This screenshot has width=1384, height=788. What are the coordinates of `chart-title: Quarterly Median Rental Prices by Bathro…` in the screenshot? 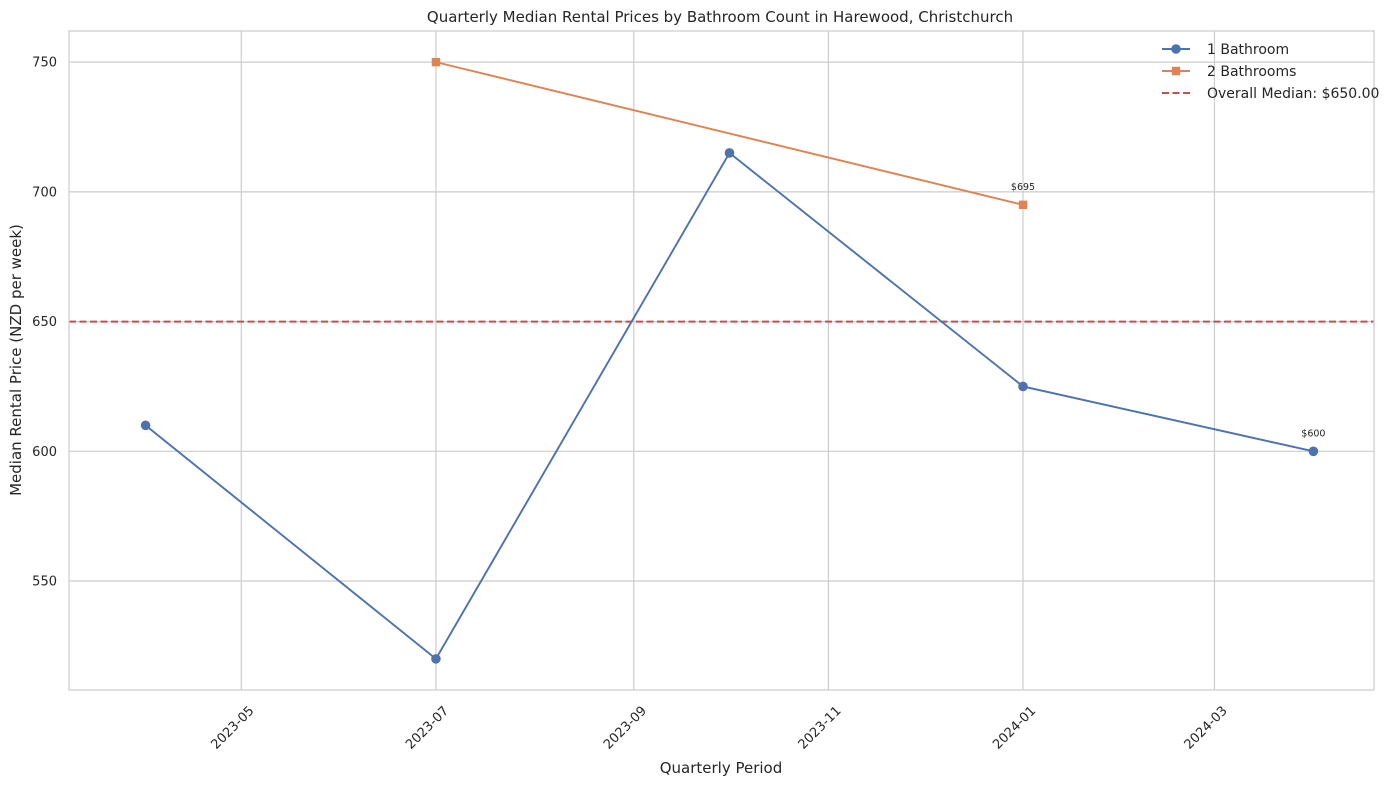 It's located at (720, 17).